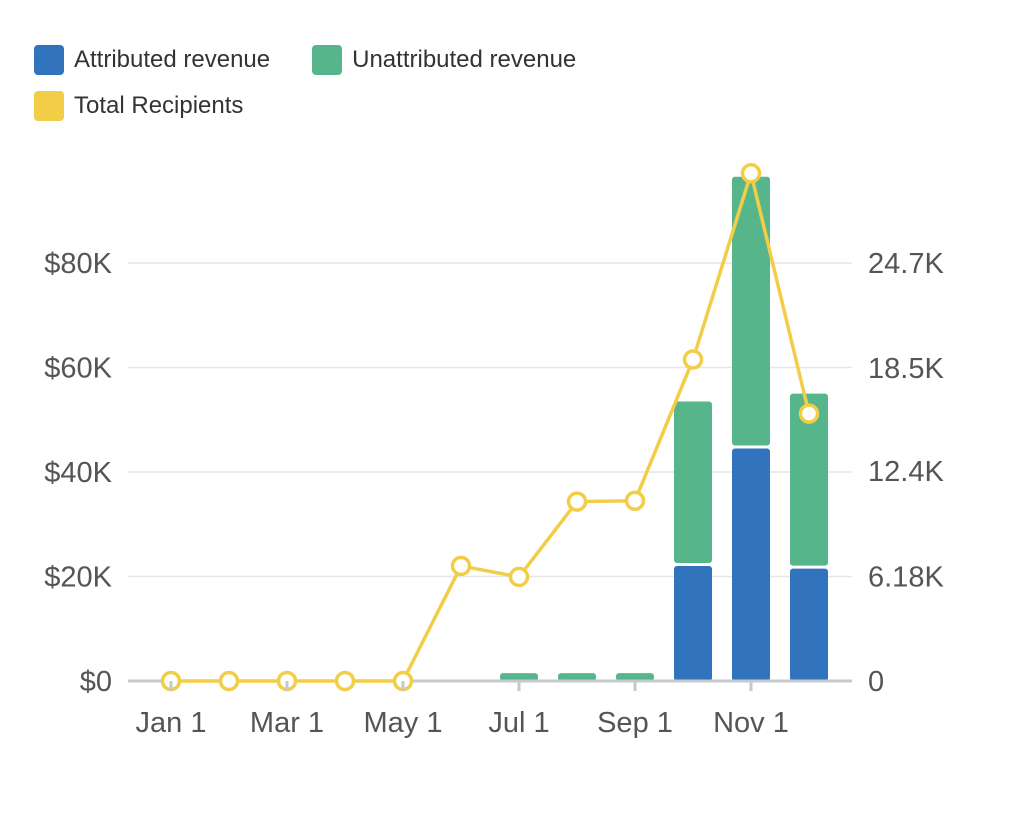  What do you see at coordinates (49, 106) in the screenshot?
I see `legend-swatch-total-recipients` at bounding box center [49, 106].